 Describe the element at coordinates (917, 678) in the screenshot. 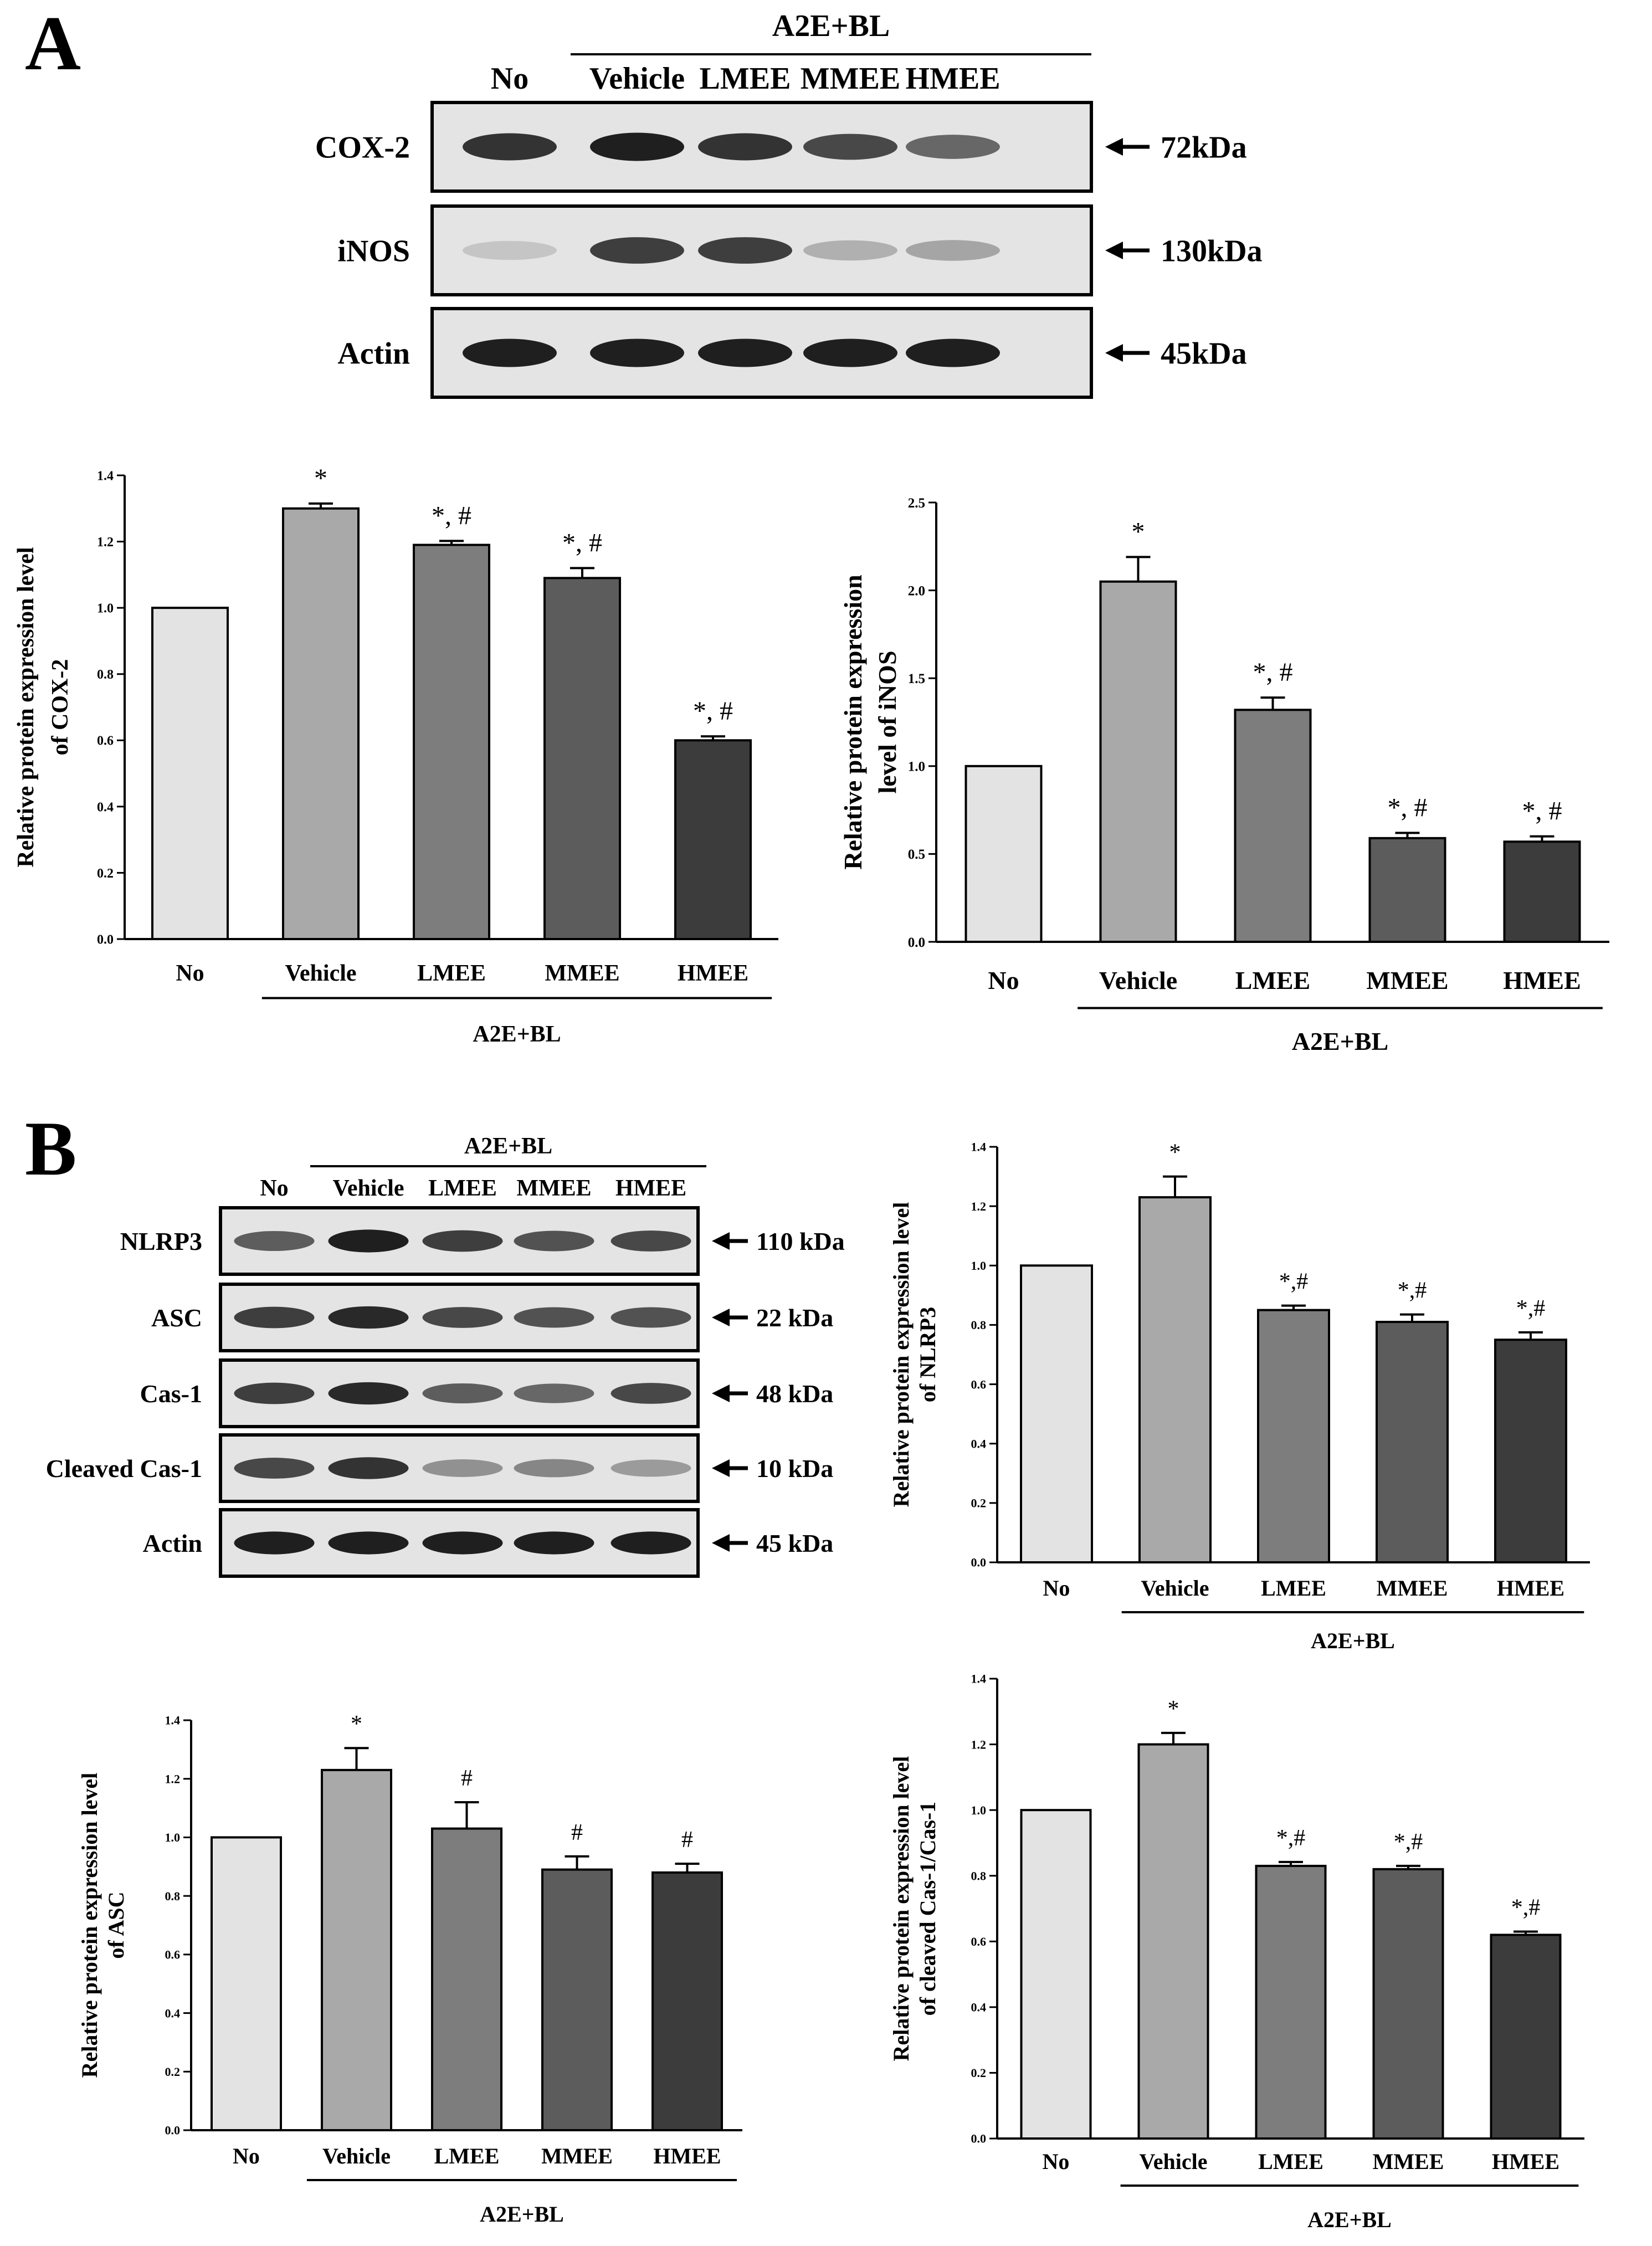

I see `y-tick-label: 1.5` at that location.